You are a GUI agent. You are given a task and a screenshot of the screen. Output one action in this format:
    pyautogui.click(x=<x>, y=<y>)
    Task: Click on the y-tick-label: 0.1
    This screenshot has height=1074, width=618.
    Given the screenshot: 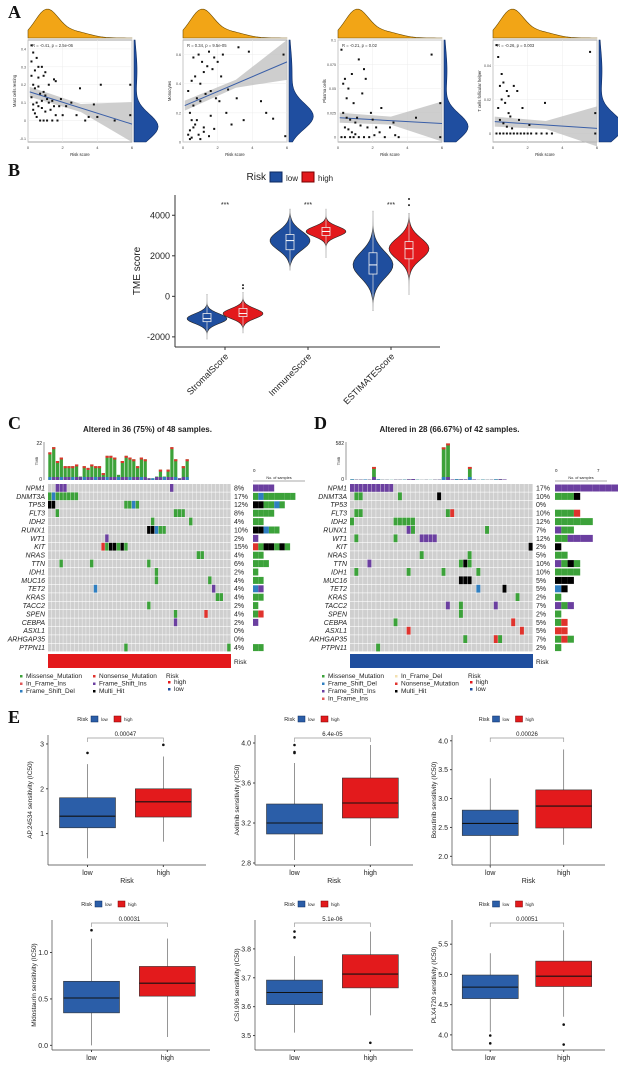 What is the action you would take?
    pyautogui.click(x=23, y=103)
    